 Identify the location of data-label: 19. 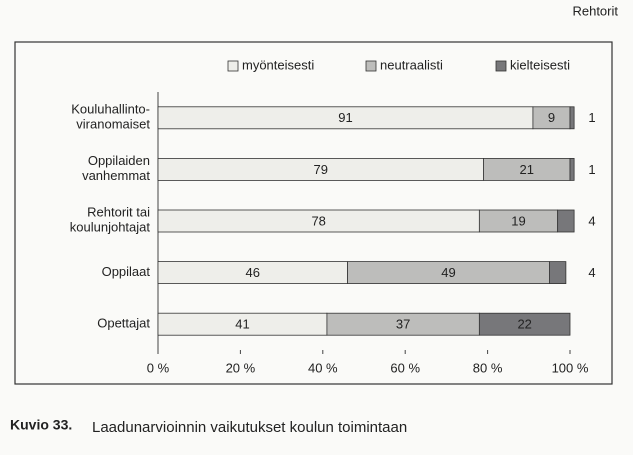
(518, 220).